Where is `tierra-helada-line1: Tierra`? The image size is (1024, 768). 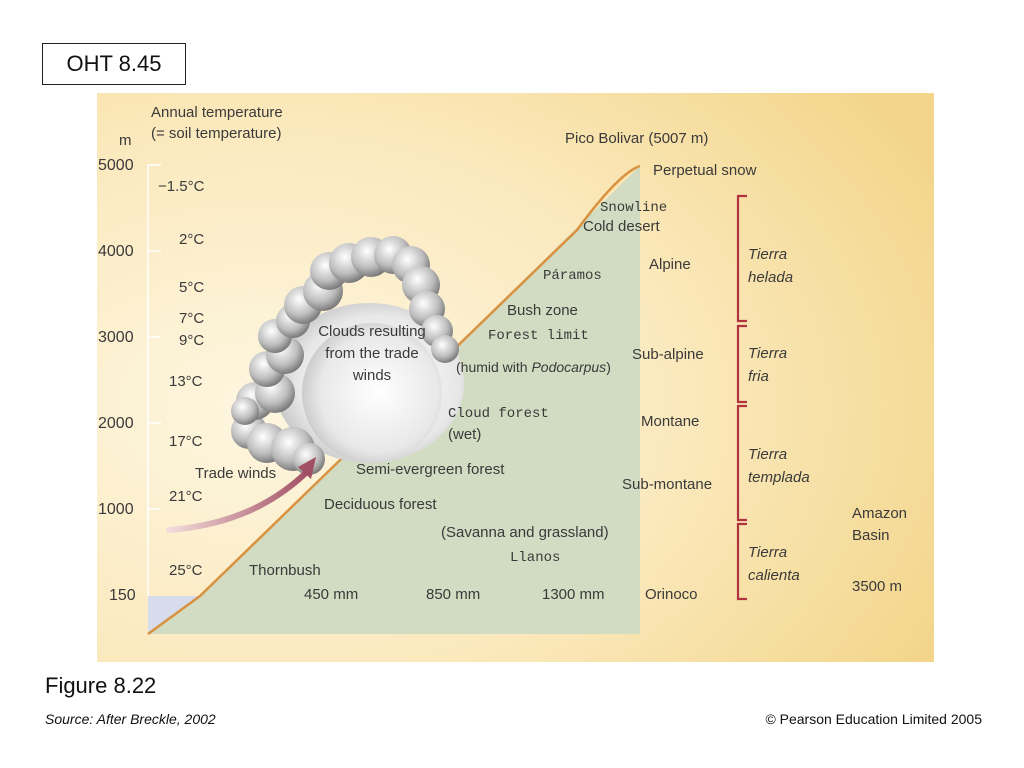 tierra-helada-line1: Tierra is located at coordinates (767, 254).